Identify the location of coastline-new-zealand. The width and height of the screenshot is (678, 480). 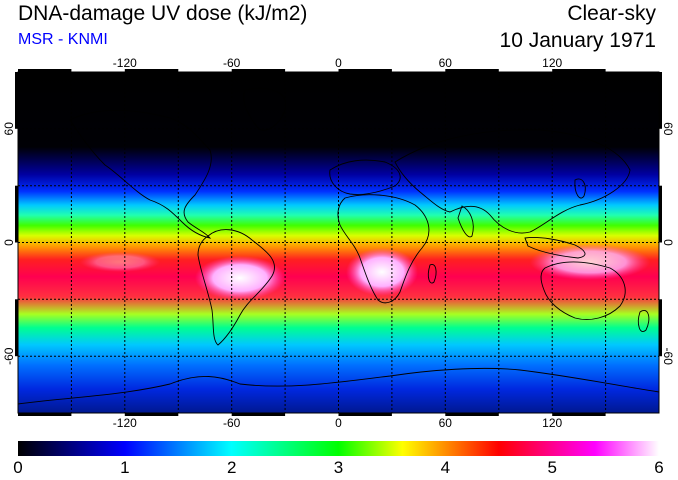
(643, 321).